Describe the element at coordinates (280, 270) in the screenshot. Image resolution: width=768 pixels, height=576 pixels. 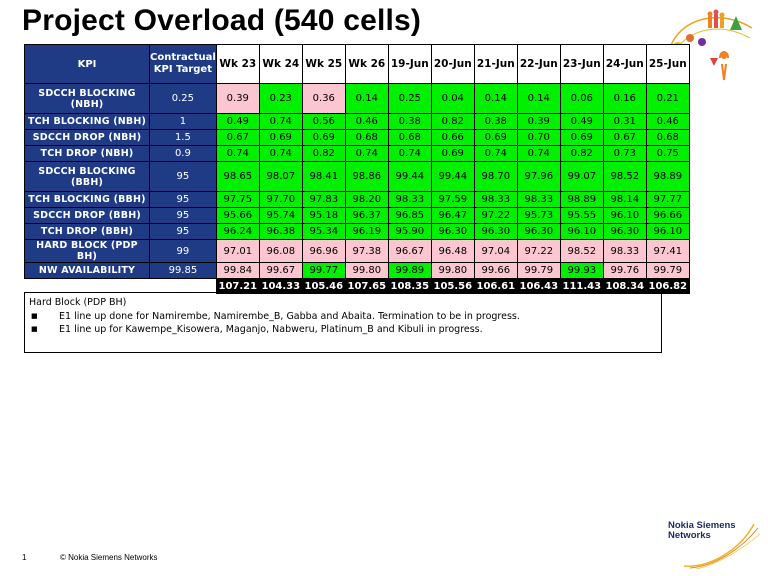
I see `kpi-value-cell: 99.67` at that location.